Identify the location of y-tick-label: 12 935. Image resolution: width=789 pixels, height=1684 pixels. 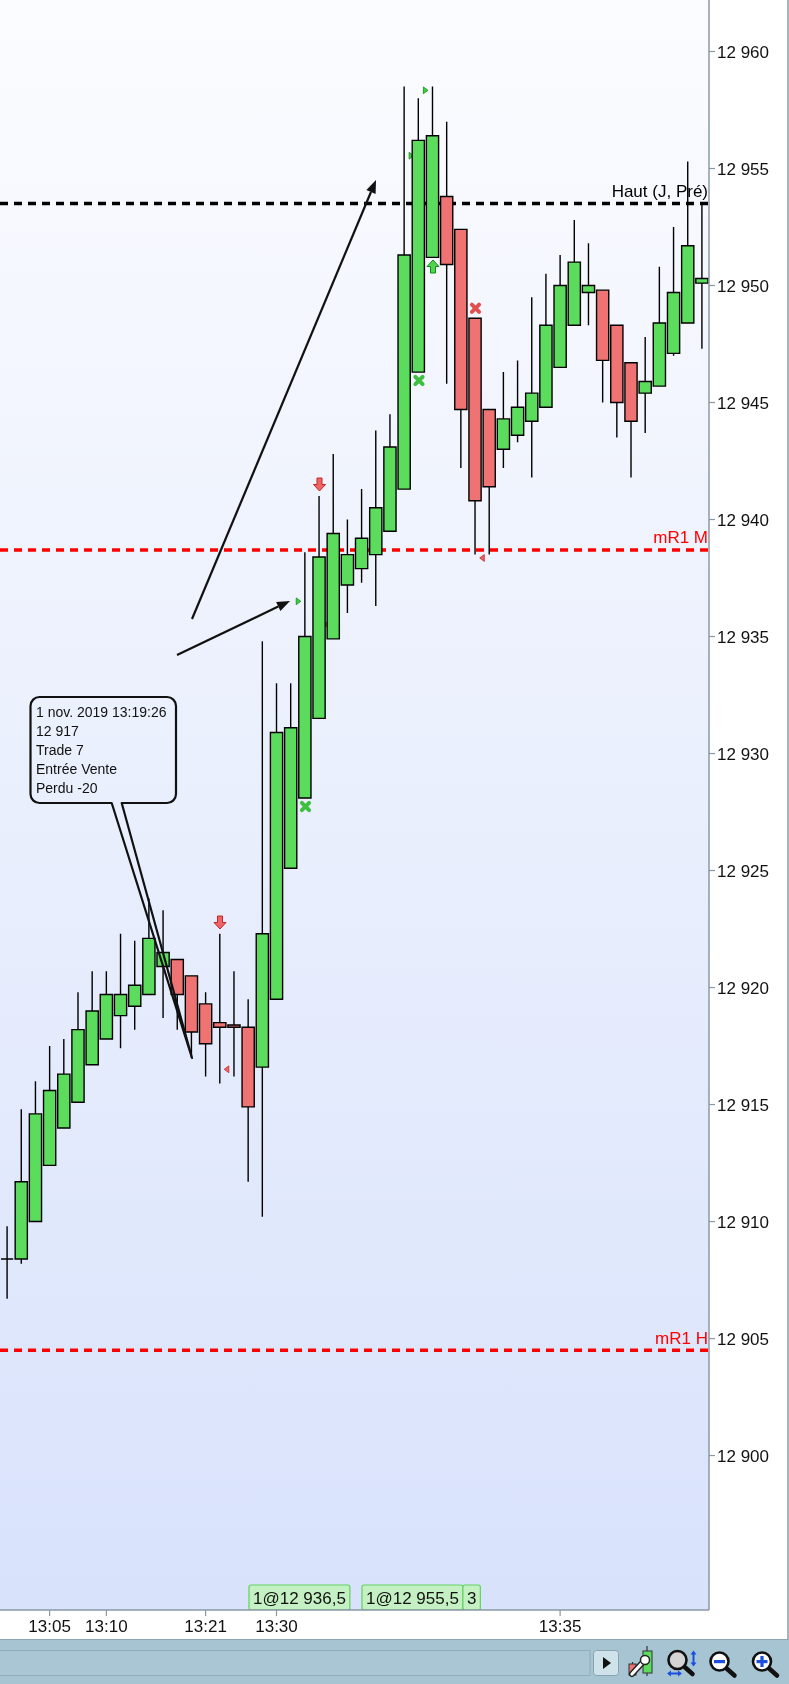
(743, 637).